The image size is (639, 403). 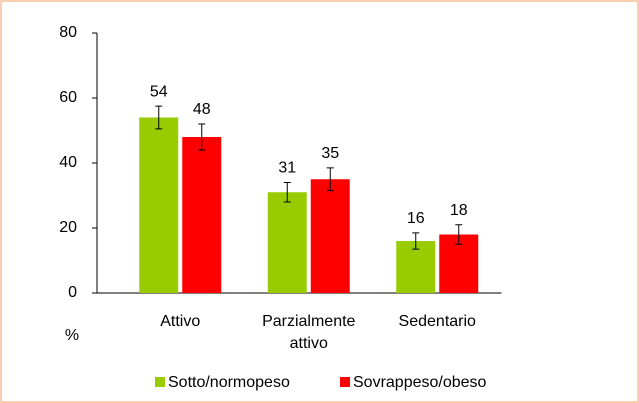 What do you see at coordinates (68, 97) in the screenshot?
I see `y-tick-label: 60` at bounding box center [68, 97].